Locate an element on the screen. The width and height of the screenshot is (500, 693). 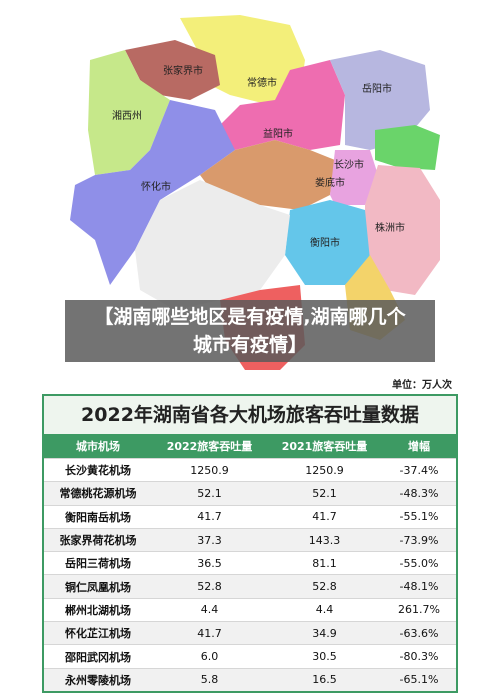
column-header: 城市机场 is located at coordinates (98, 446).